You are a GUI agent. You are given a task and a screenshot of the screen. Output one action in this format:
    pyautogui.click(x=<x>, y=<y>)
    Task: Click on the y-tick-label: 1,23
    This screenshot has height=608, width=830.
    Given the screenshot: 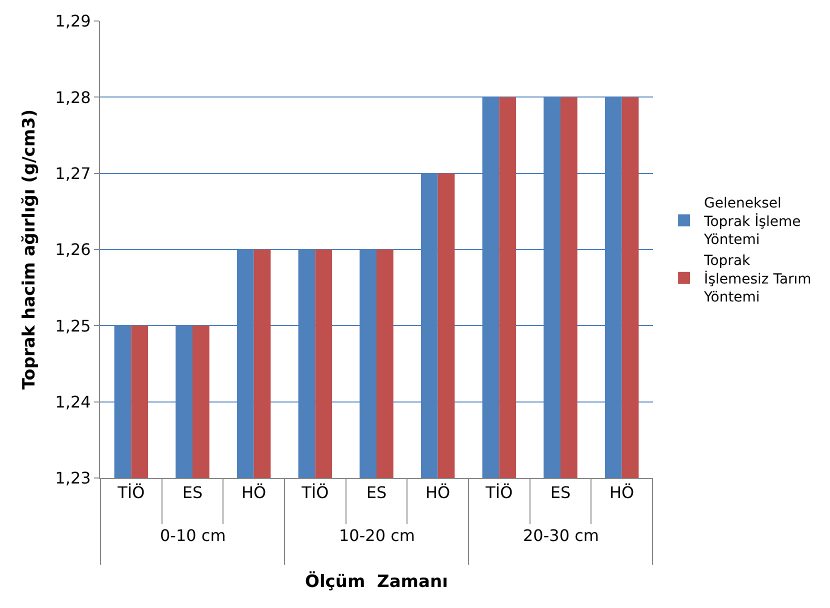 What is the action you would take?
    pyautogui.click(x=73, y=478)
    